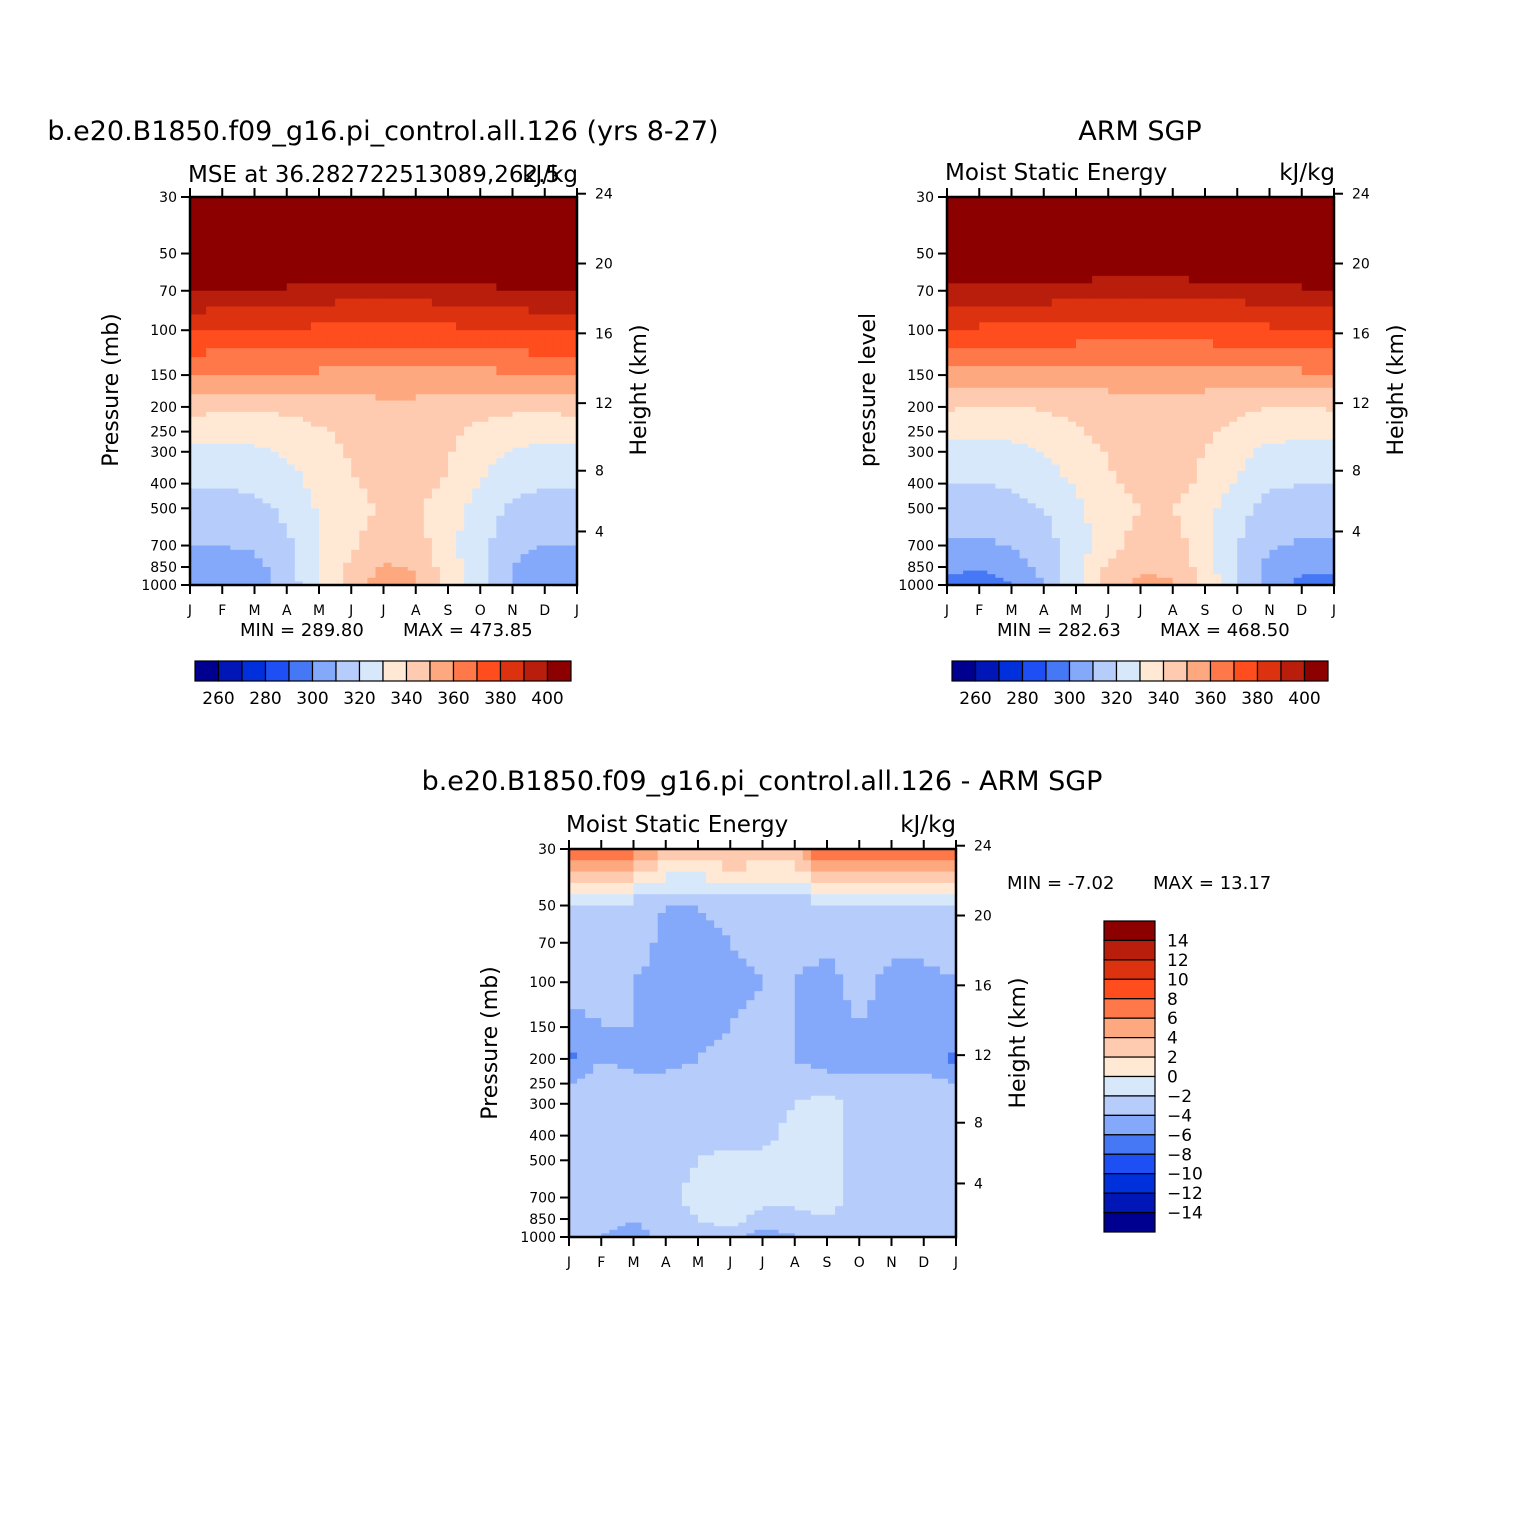 The width and height of the screenshot is (1524, 1524). I want to click on colorbar-swatch, so click(489, 671).